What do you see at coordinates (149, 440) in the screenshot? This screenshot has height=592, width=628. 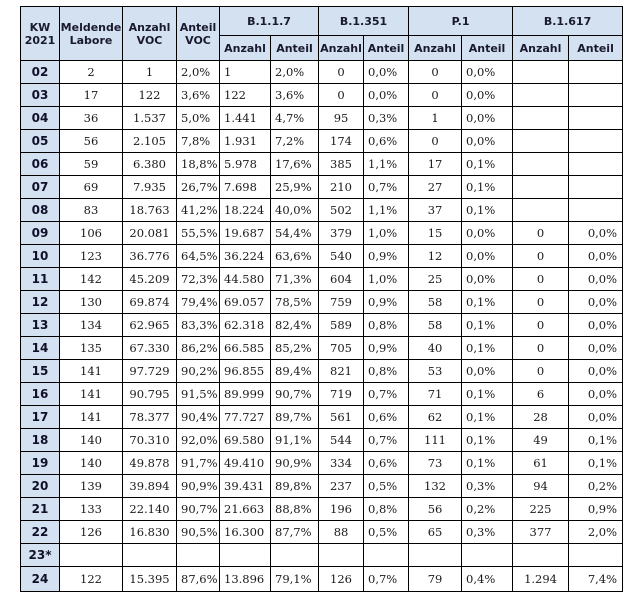 I see `voc-count-cell: 70.310` at bounding box center [149, 440].